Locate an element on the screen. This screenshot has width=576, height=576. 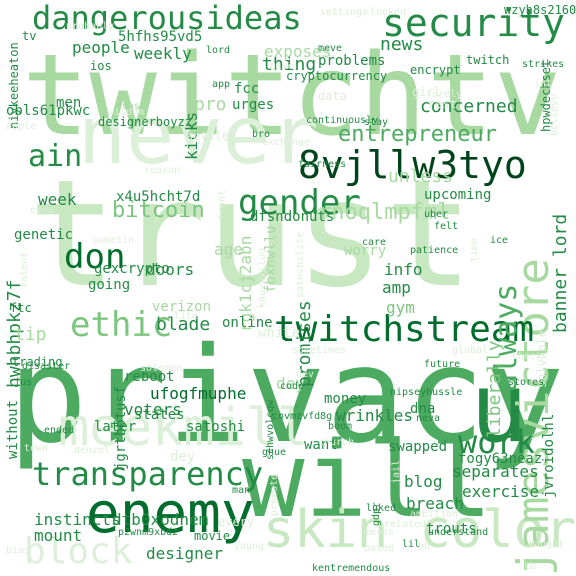
word-skin-color: skin color is located at coordinates (419, 530).